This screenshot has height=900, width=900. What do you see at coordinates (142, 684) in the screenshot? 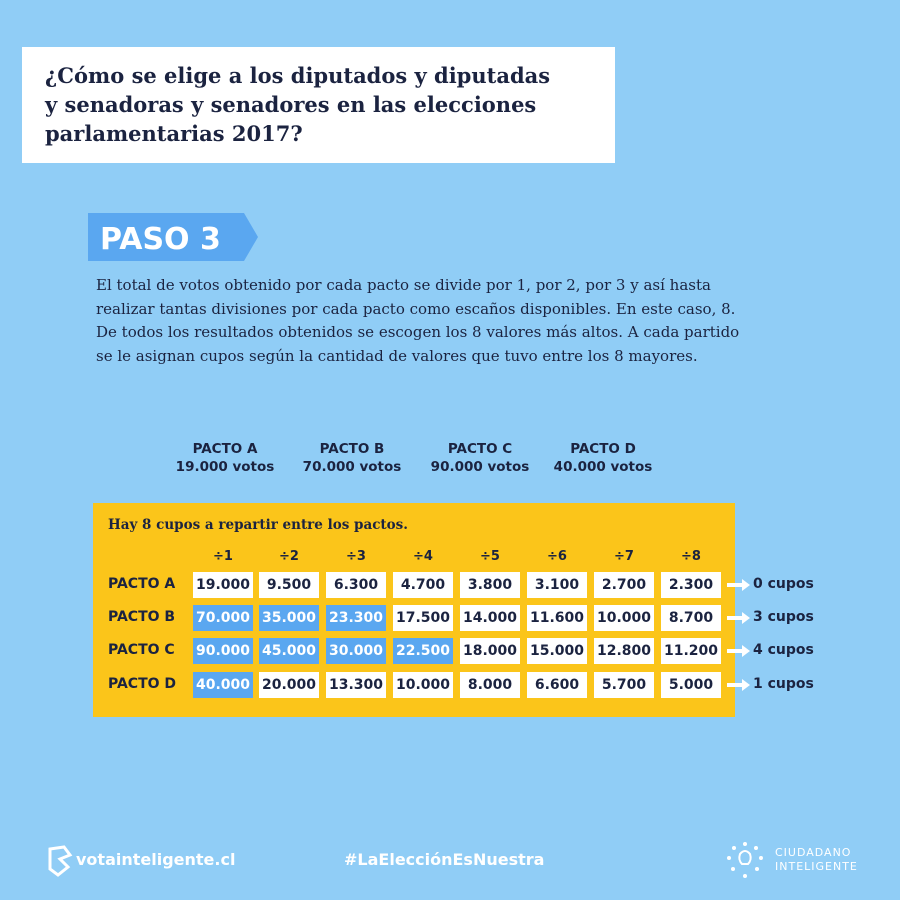
I see `row-header: PACTO D` at bounding box center [142, 684].